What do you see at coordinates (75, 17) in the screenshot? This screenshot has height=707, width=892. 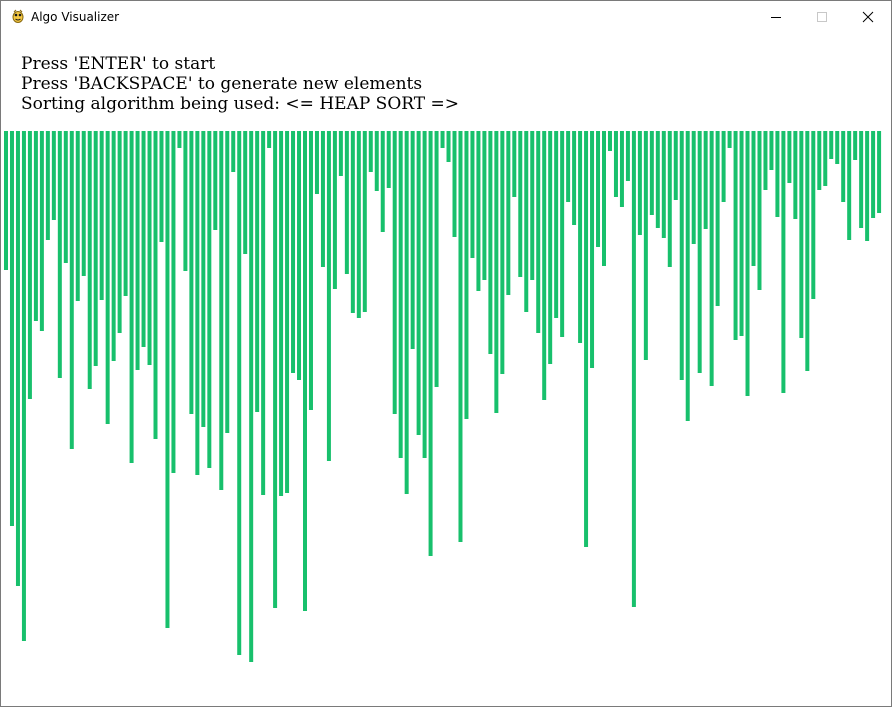 I see `window-title: Algo Visualizer` at bounding box center [75, 17].